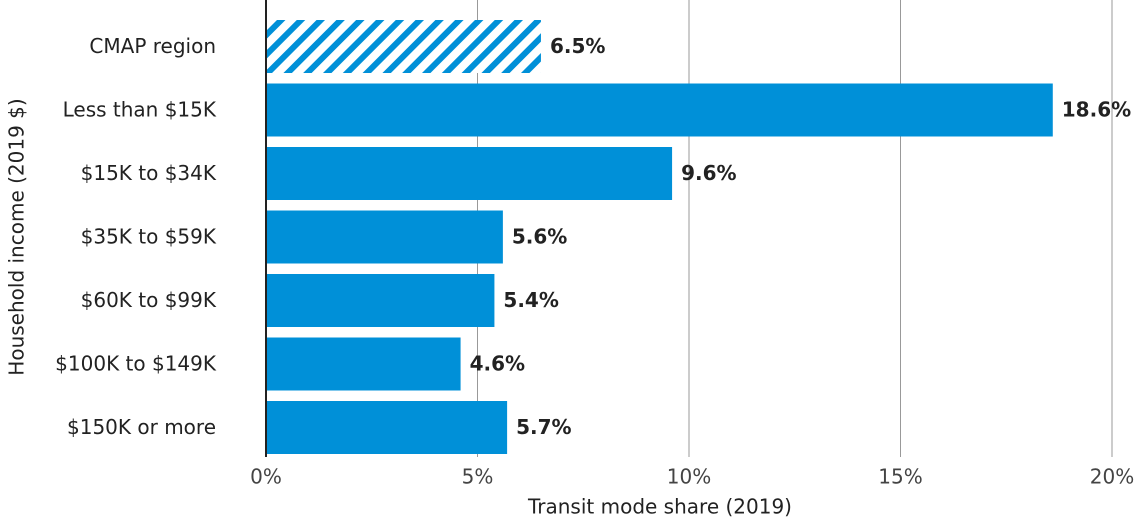 Image resolution: width=1141 pixels, height=520 pixels. What do you see at coordinates (149, 173) in the screenshot?
I see `y-tick-label: $15K to $34K` at bounding box center [149, 173].